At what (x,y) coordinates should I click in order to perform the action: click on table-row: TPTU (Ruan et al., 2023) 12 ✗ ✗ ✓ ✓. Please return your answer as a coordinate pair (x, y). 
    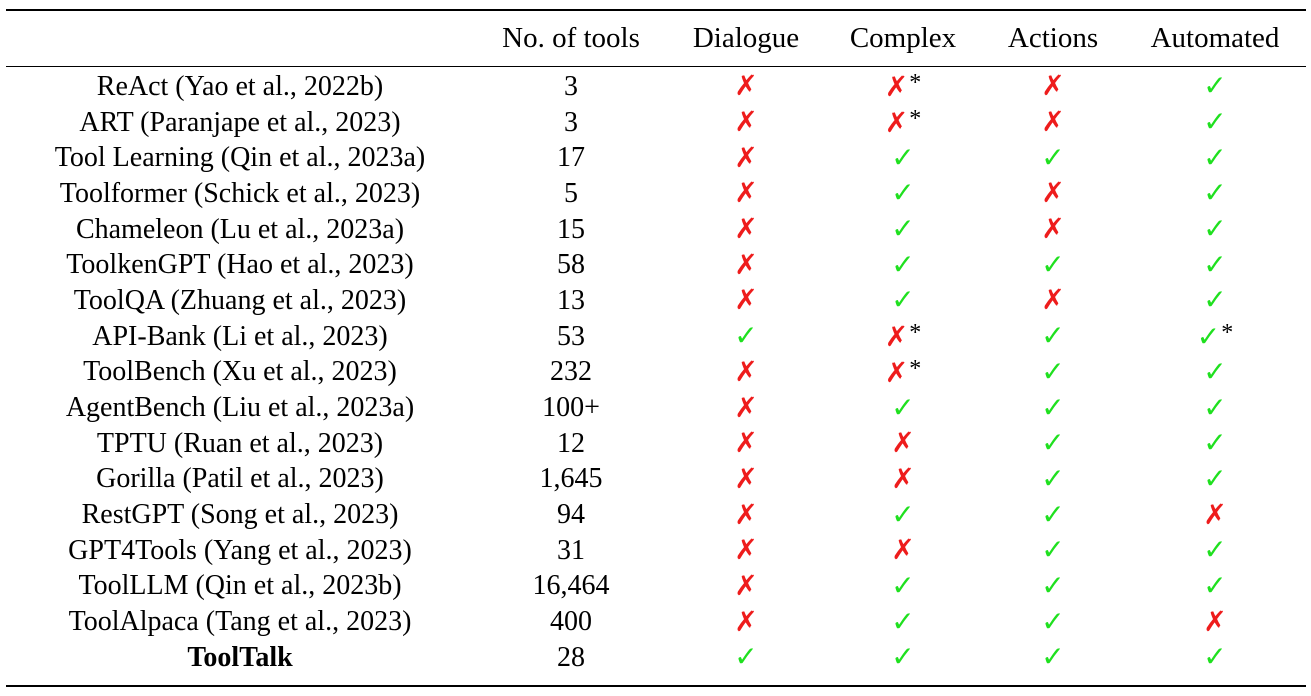
    Looking at the image, I should click on (656, 444).